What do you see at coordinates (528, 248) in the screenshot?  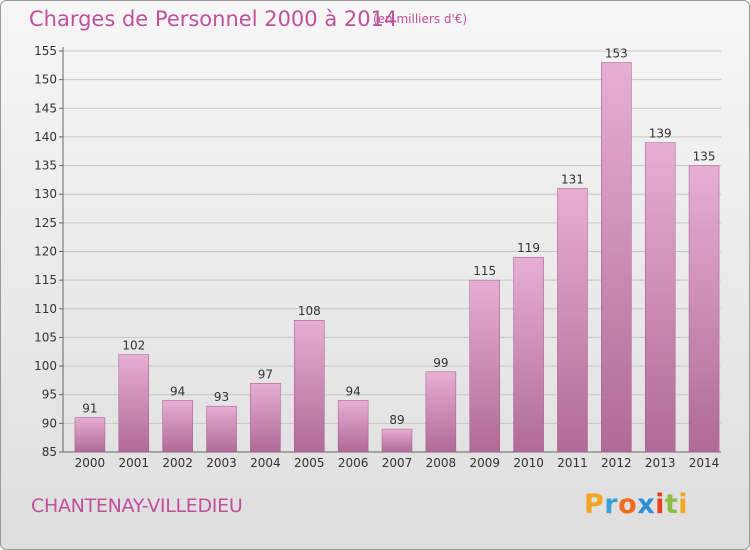 I see `data-label: 119` at bounding box center [528, 248].